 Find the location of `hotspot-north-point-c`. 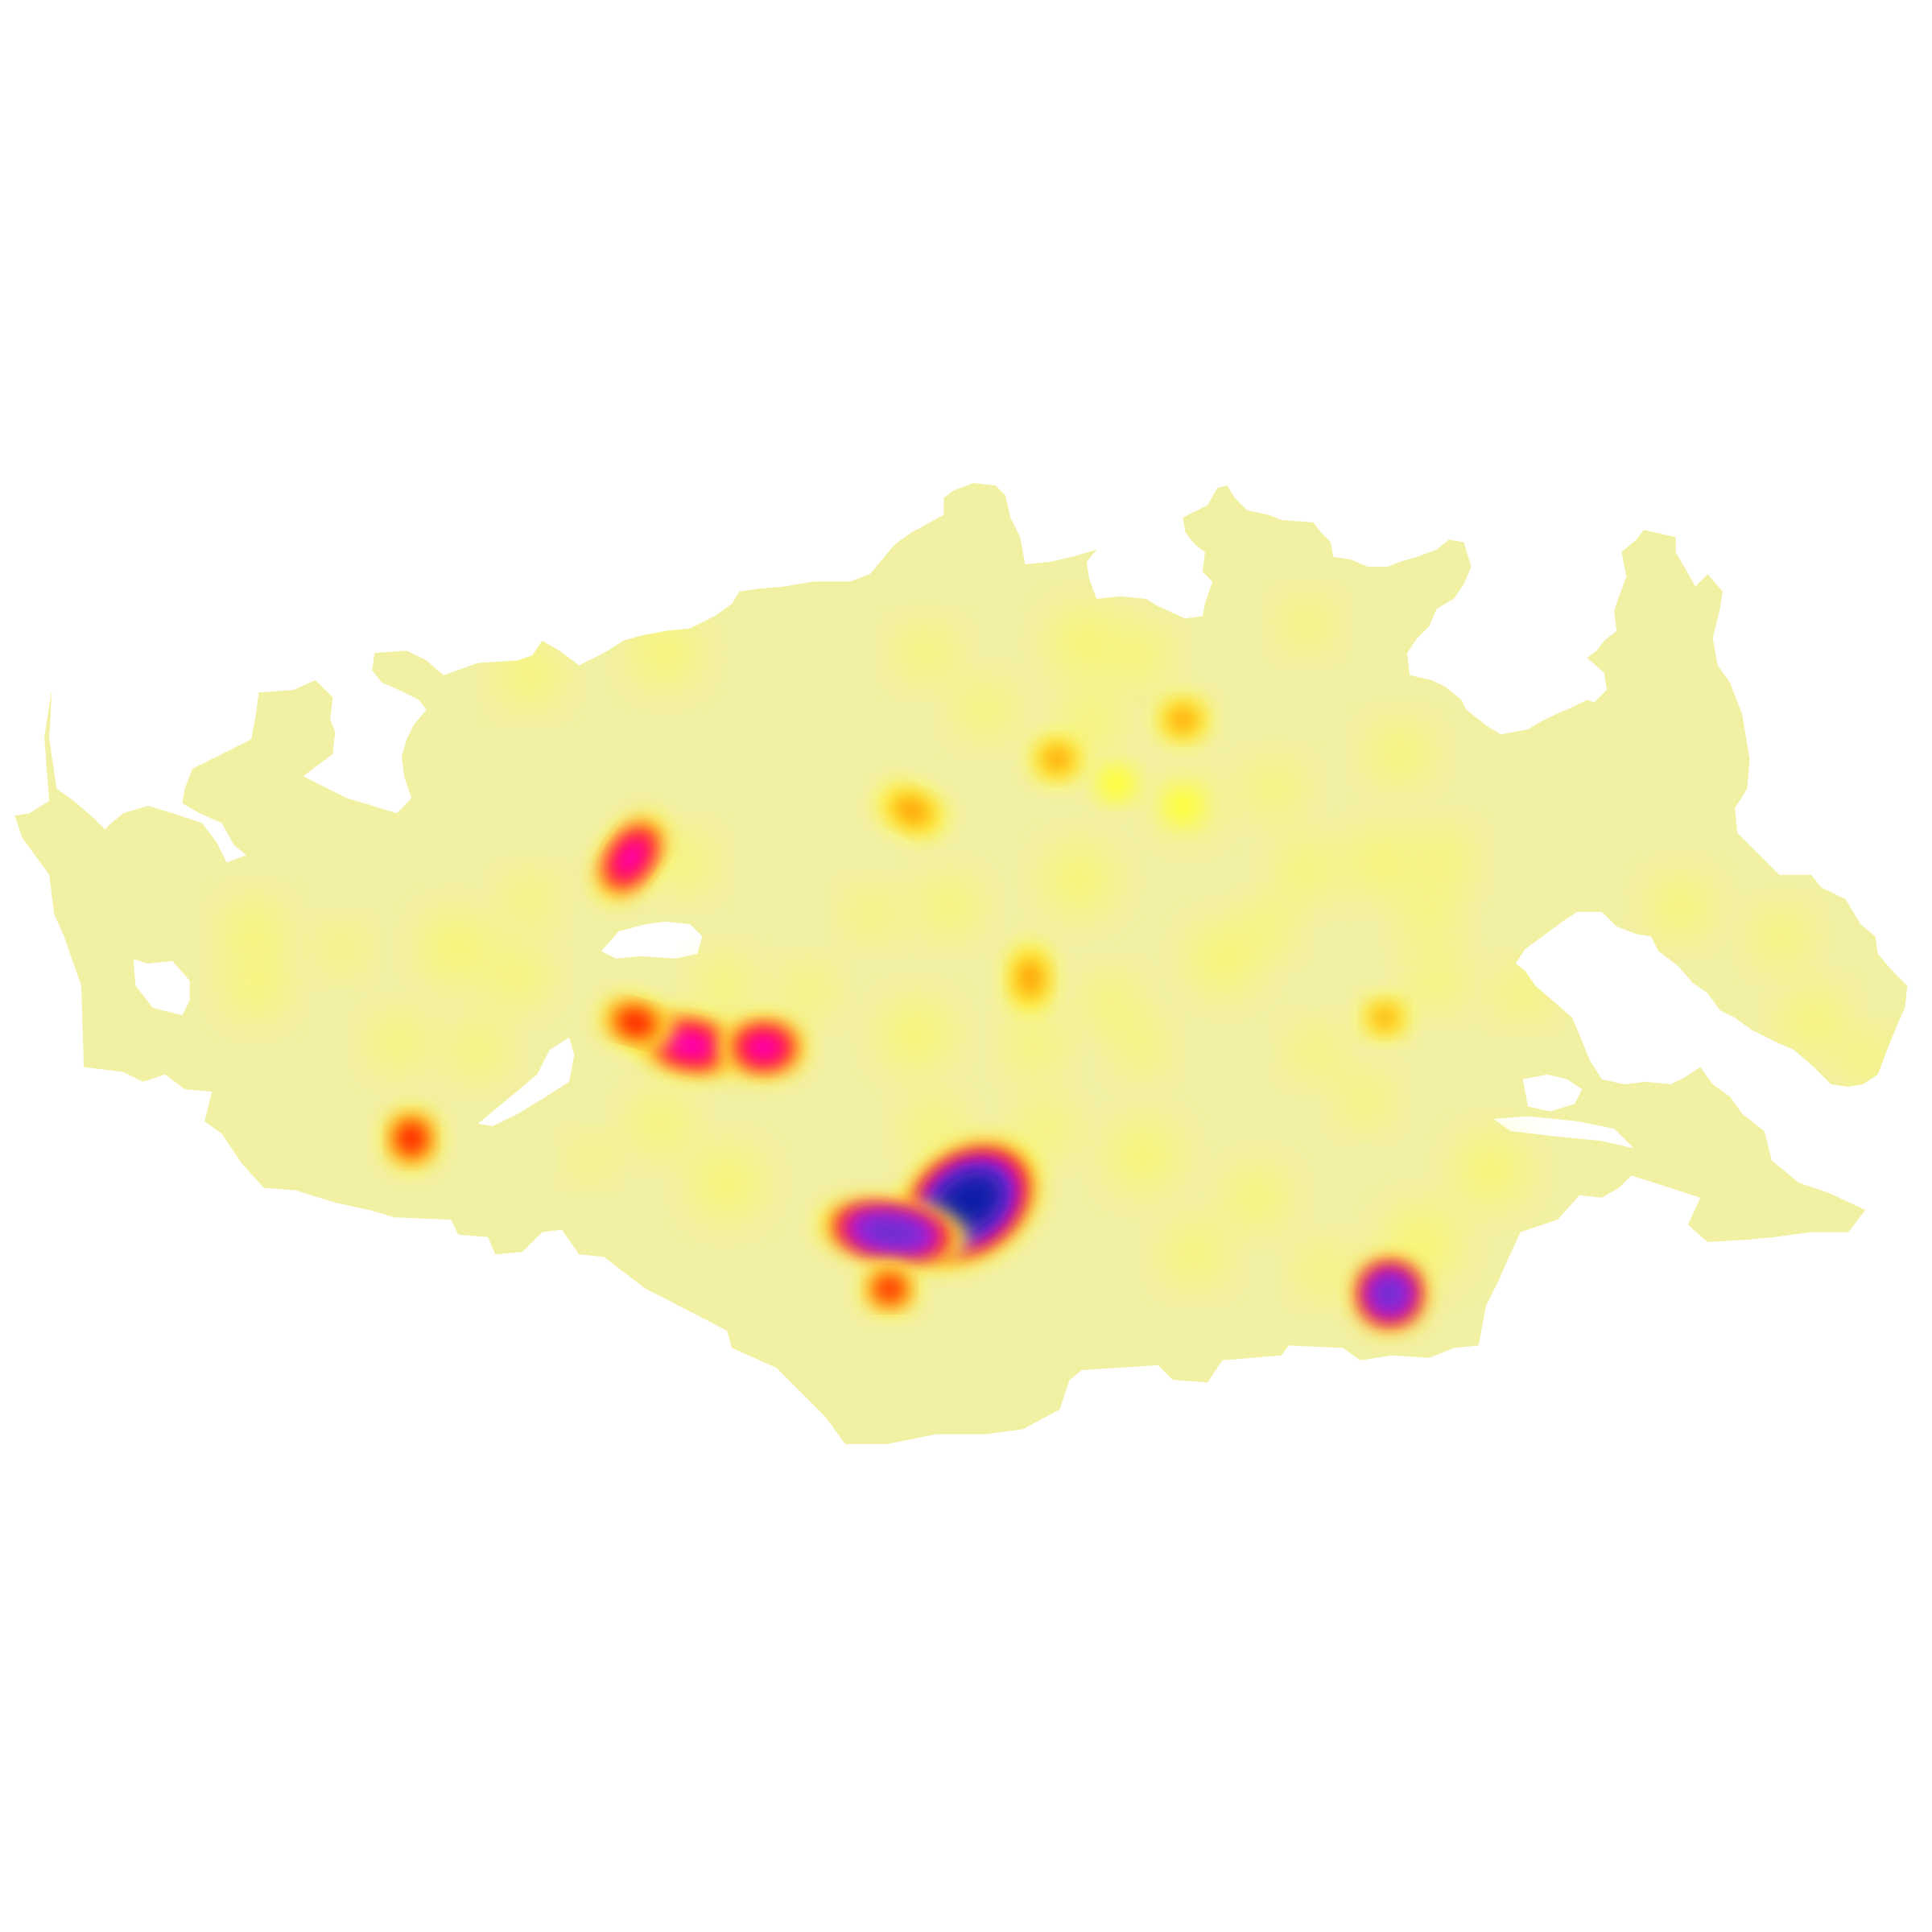

hotspot-north-point-c is located at coordinates (1116, 783).